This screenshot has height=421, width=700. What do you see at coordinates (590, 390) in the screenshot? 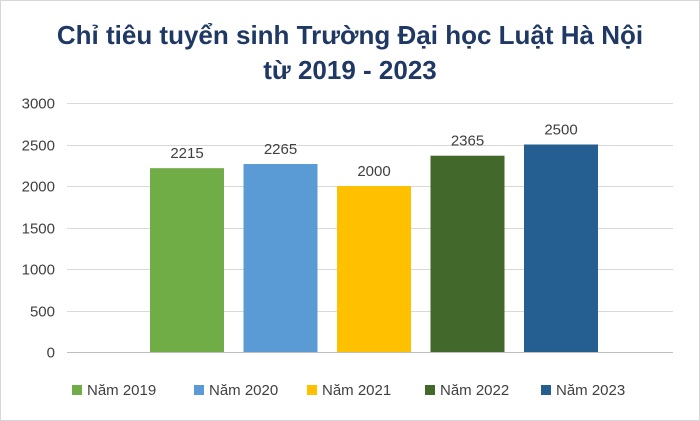
I see `legend-label: Năm 2023` at bounding box center [590, 390].